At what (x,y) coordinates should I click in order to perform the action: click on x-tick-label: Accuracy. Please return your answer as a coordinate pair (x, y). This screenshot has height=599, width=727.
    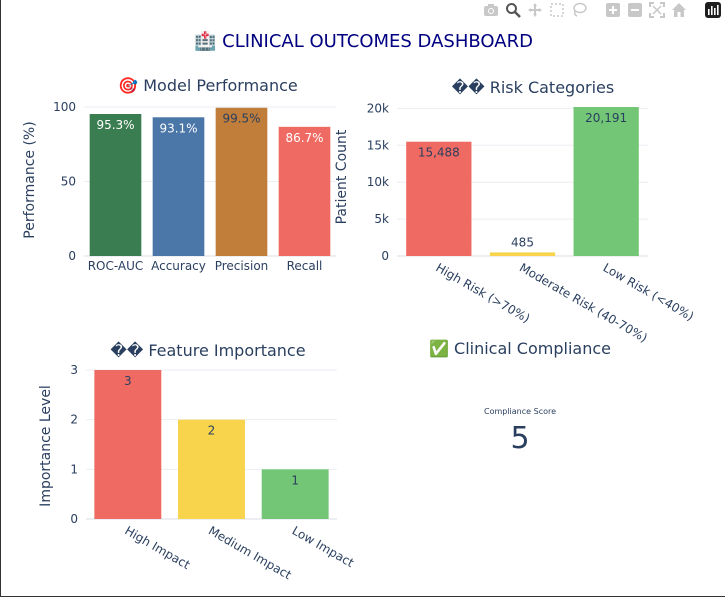
    Looking at the image, I should click on (178, 266).